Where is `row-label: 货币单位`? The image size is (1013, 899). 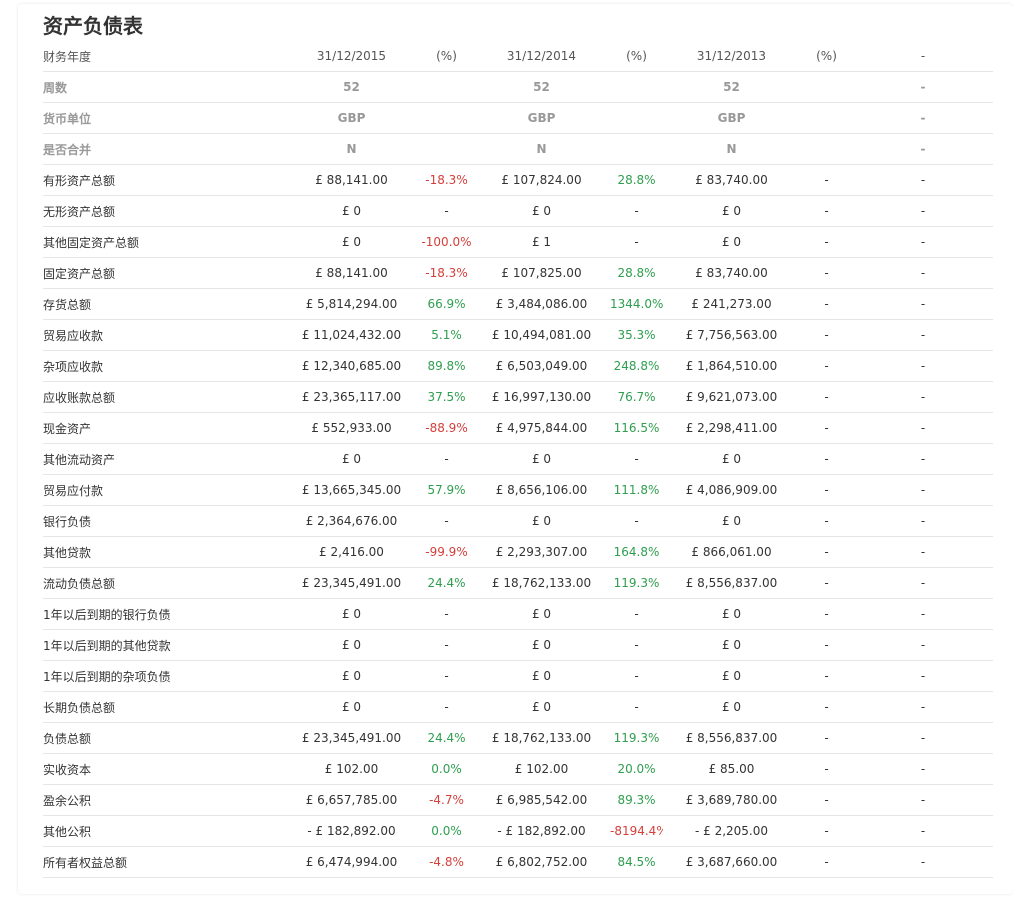 row-label: 货币单位 is located at coordinates (163, 118).